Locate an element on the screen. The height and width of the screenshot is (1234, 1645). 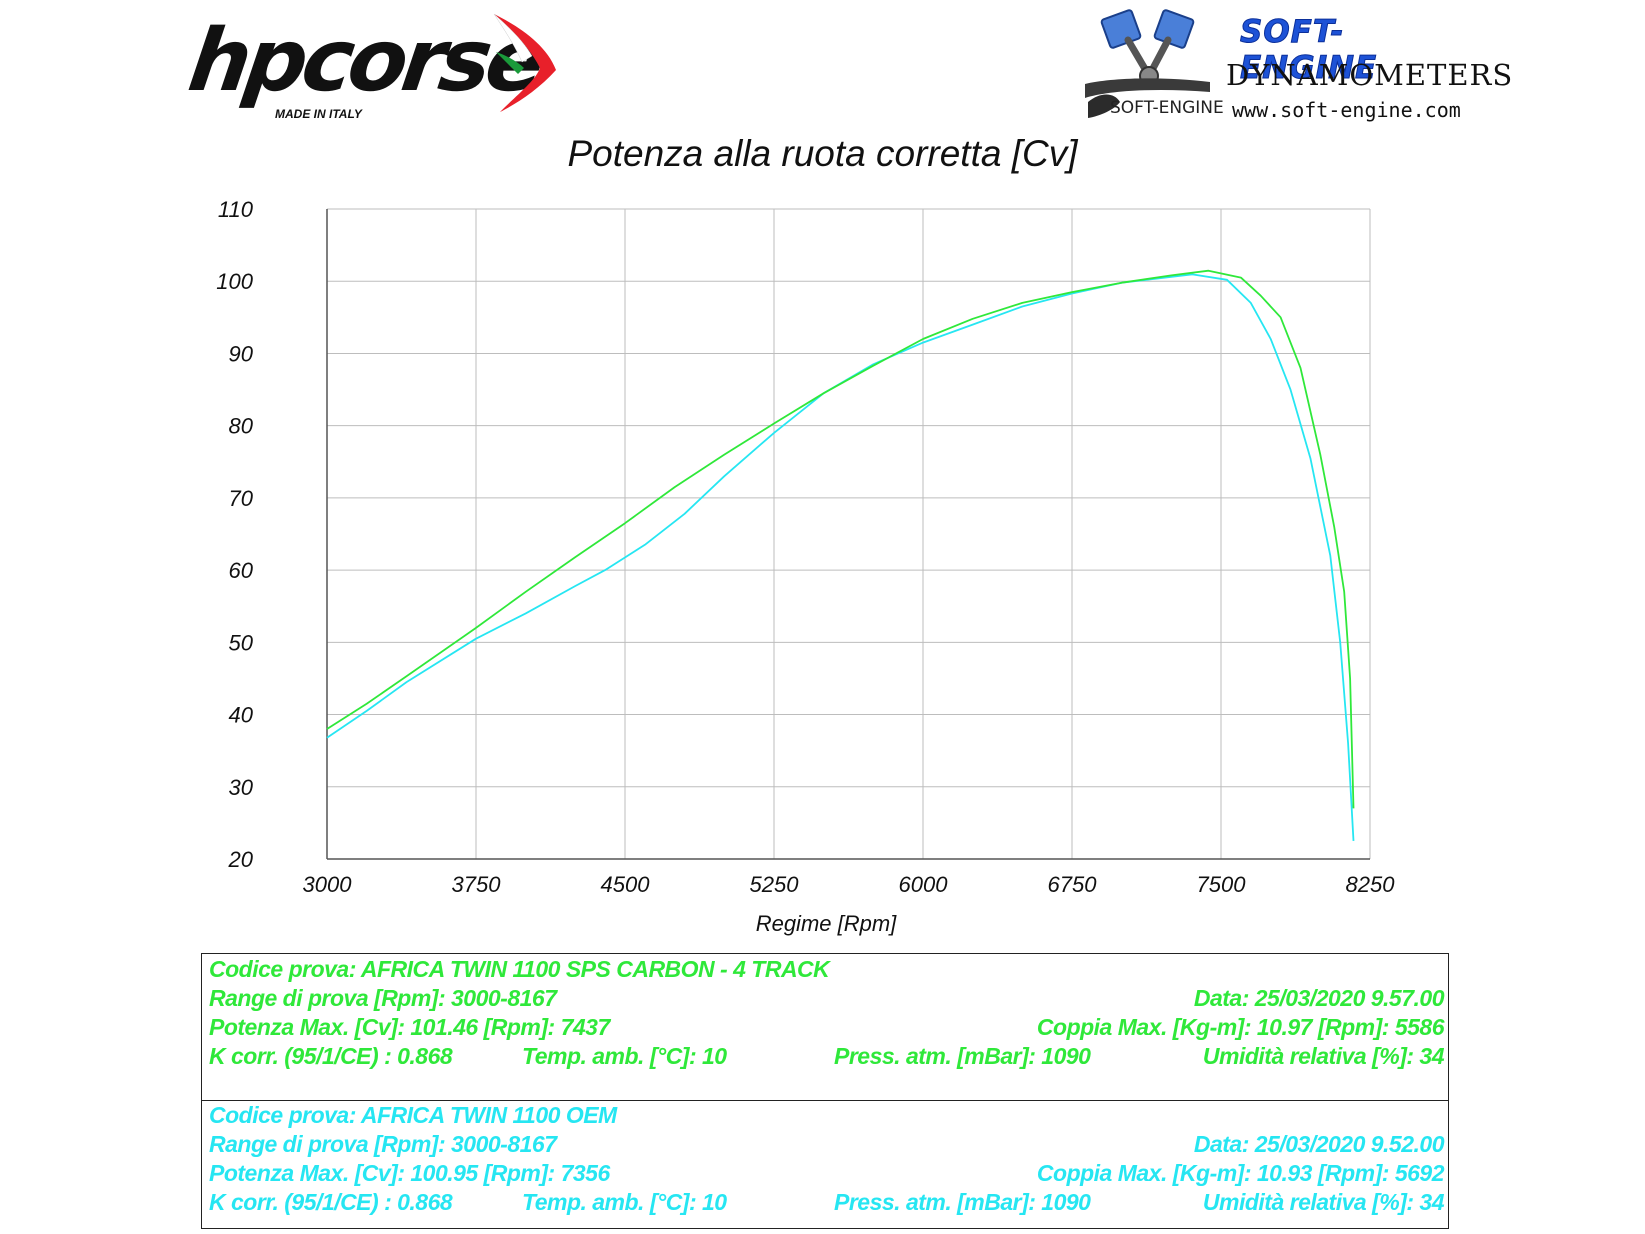
run1-potenza: Potenza Max. [Cv]: 101.46 [Rpm]: 7437 is located at coordinates (409, 1027).